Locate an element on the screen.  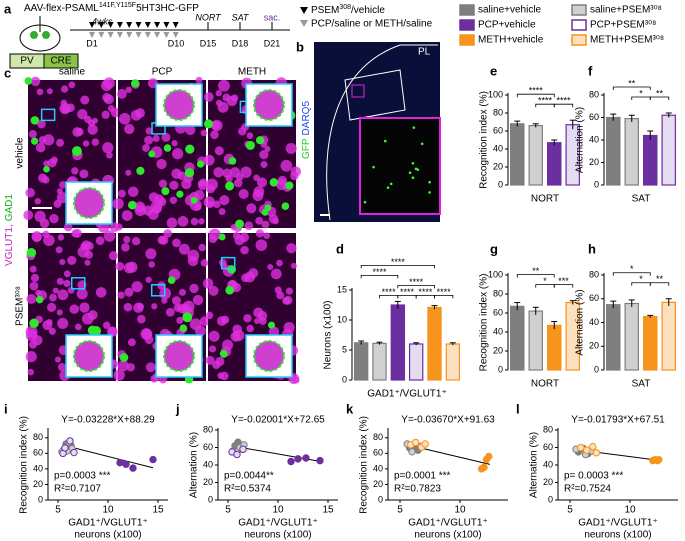
x-tick-label: 10 is located at coordinates (630, 510).